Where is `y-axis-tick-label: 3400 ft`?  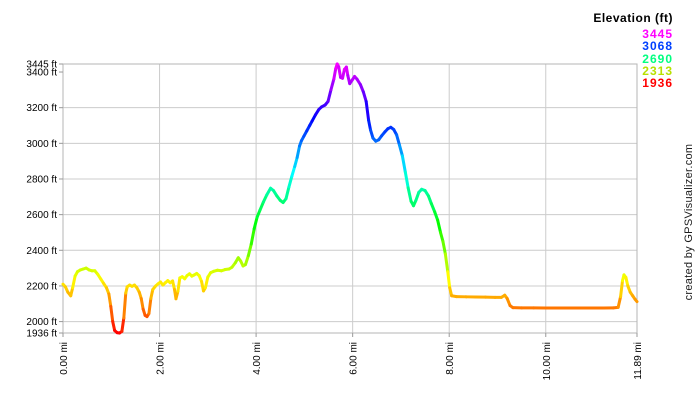 y-axis-tick-label: 3400 ft is located at coordinates (41, 73).